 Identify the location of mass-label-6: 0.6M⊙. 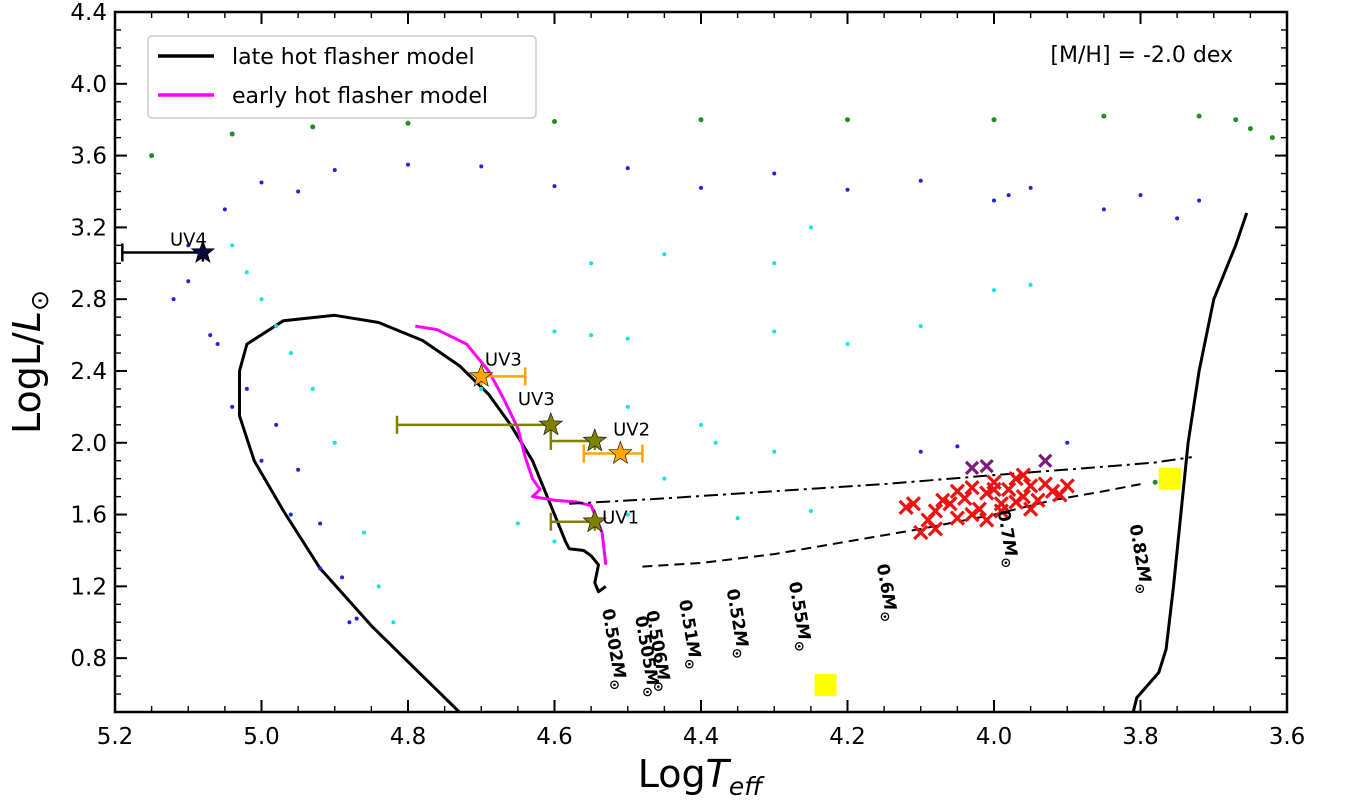
(885, 592).